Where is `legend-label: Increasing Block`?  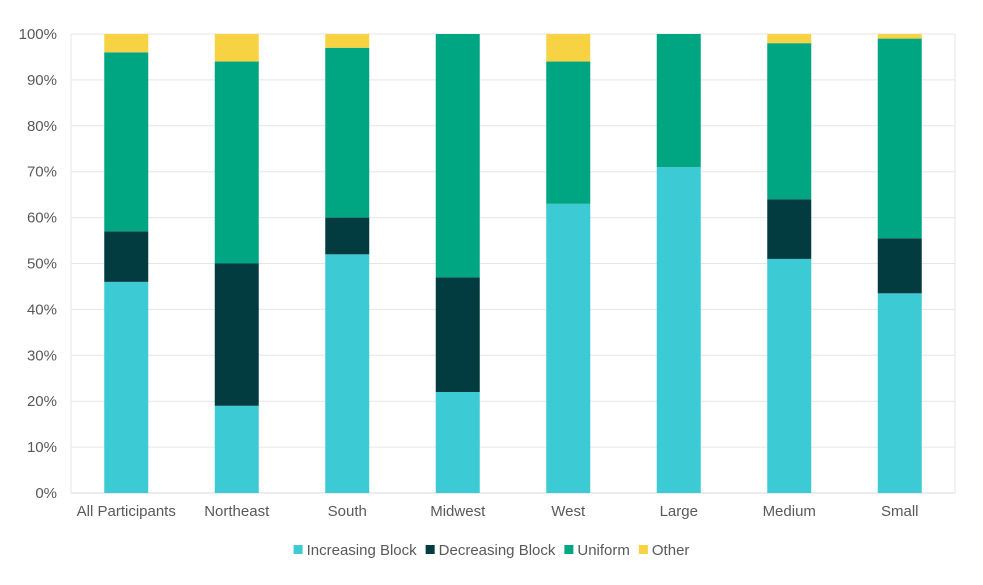 legend-label: Increasing Block is located at coordinates (362, 550).